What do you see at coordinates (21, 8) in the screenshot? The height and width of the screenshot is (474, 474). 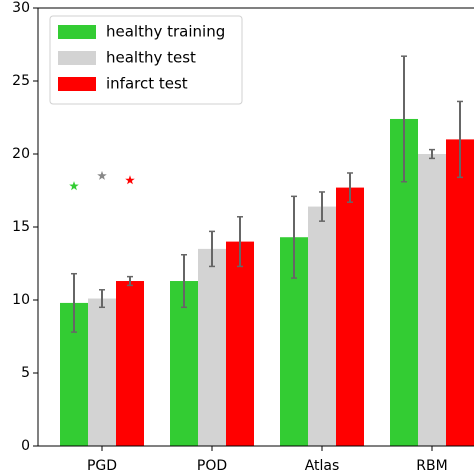 I see `y-tick-label: 30` at bounding box center [21, 8].